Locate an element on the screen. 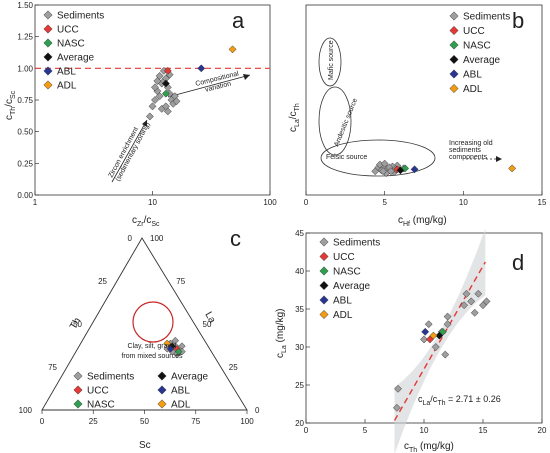 The height and width of the screenshot is (453, 550). panel-d-y-tick-label-3: 35 is located at coordinates (299, 309).